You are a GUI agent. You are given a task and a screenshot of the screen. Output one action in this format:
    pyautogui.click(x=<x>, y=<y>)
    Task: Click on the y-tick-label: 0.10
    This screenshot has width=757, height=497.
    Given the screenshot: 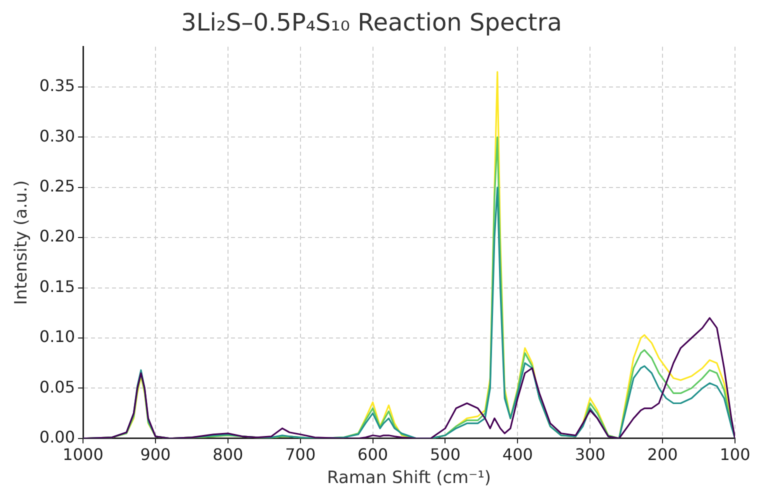 What is the action you would take?
    pyautogui.click(x=57, y=336)
    